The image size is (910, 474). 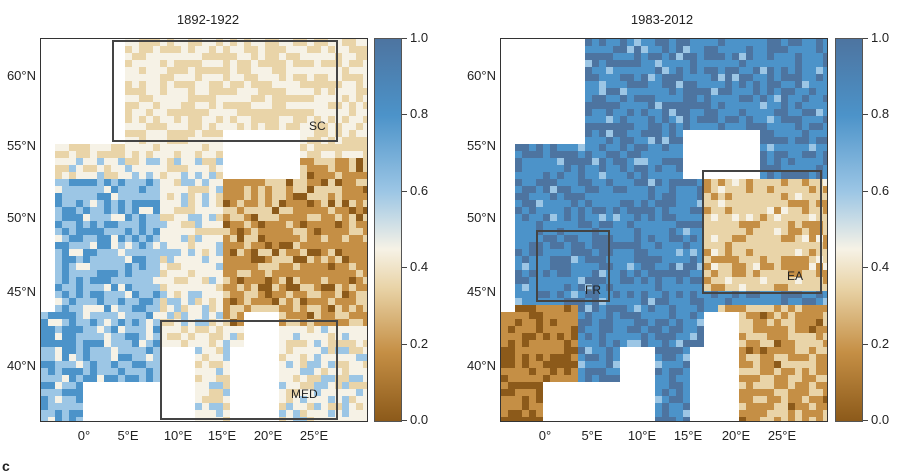 What do you see at coordinates (249, 370) in the screenshot?
I see `region-box-med` at bounding box center [249, 370].